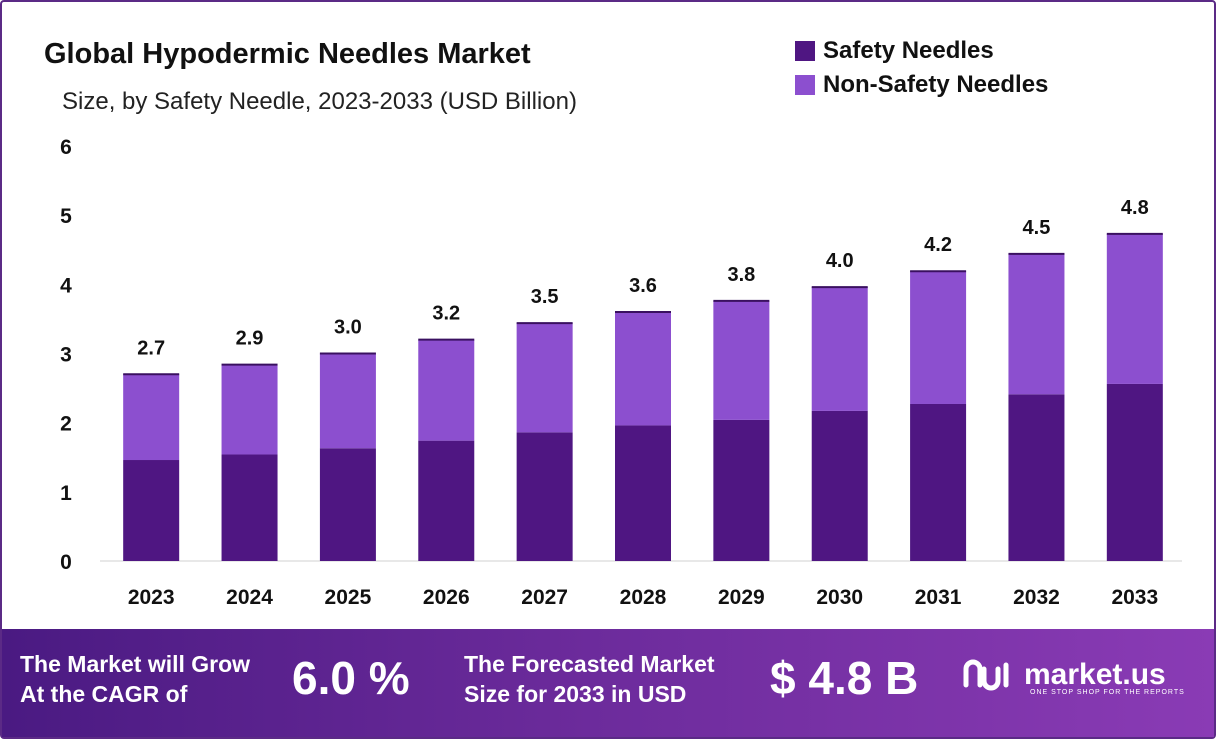  Describe the element at coordinates (741, 275) in the screenshot. I see `bar-total-label: 3.8` at that location.